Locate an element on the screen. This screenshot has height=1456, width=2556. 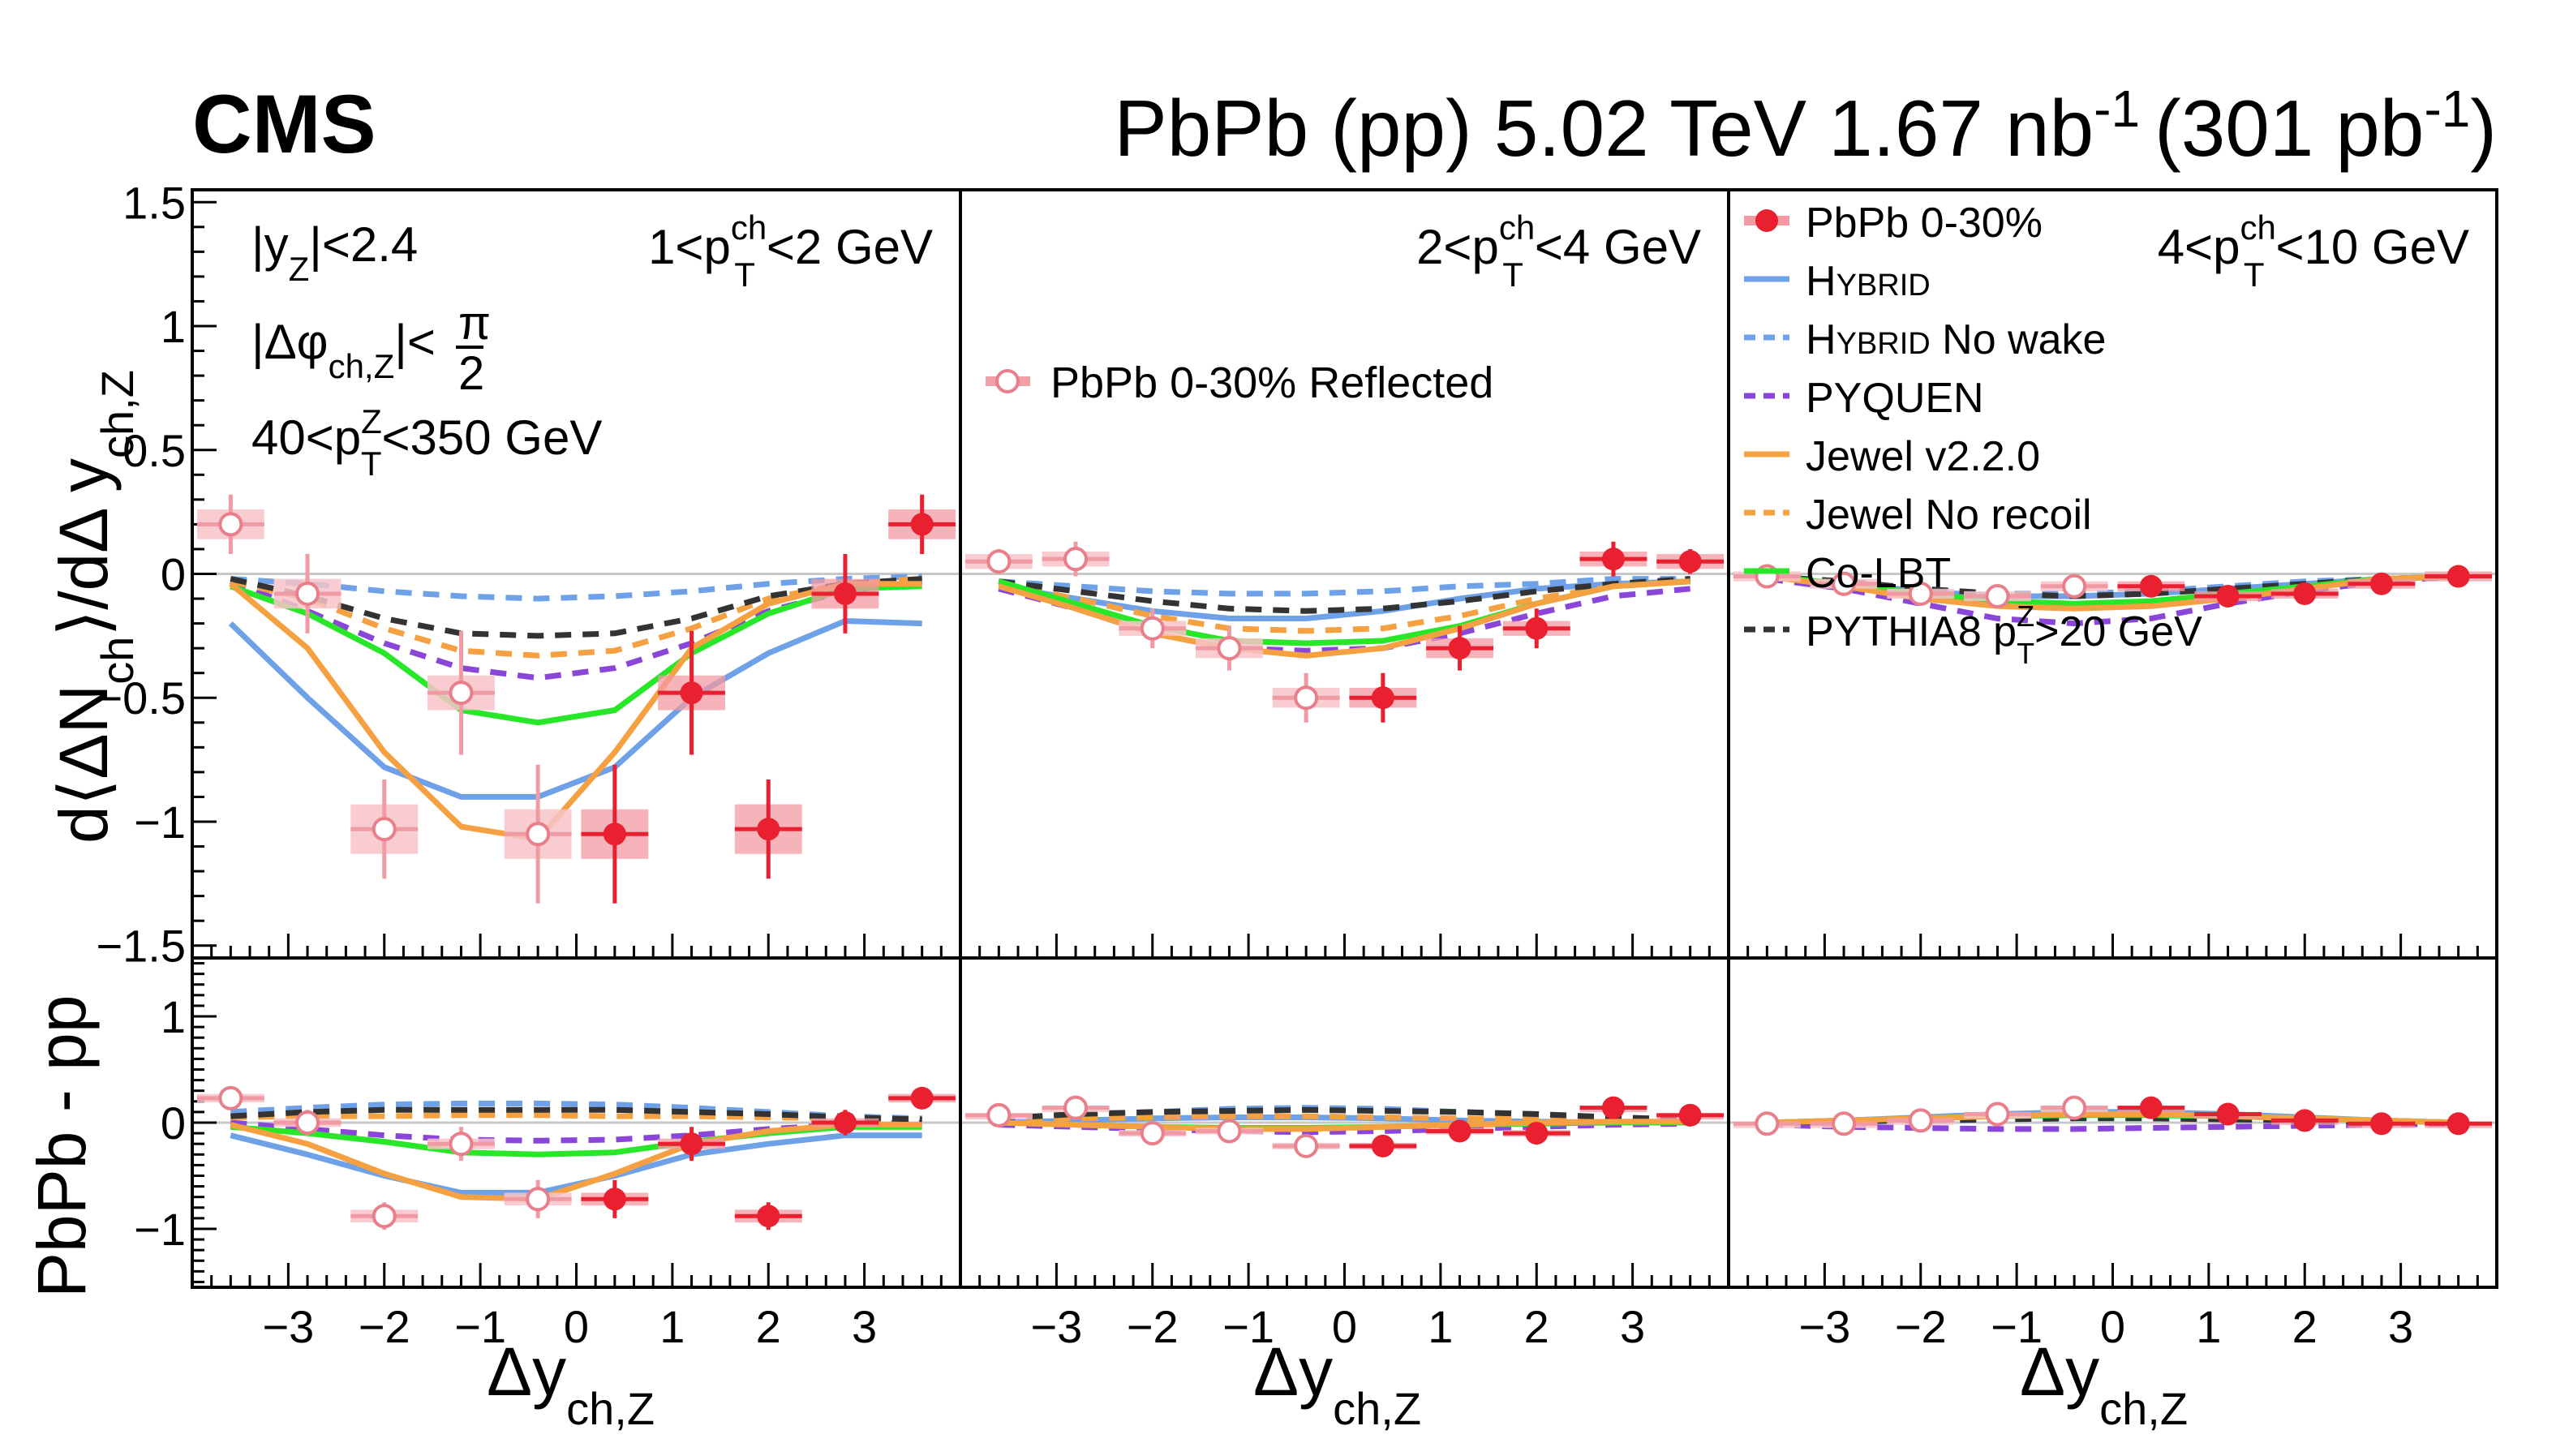
lumi-header: PbPb (pp) 5.02 TeV 1.67 nb-1 (301 pb-1) is located at coordinates (1806, 126).